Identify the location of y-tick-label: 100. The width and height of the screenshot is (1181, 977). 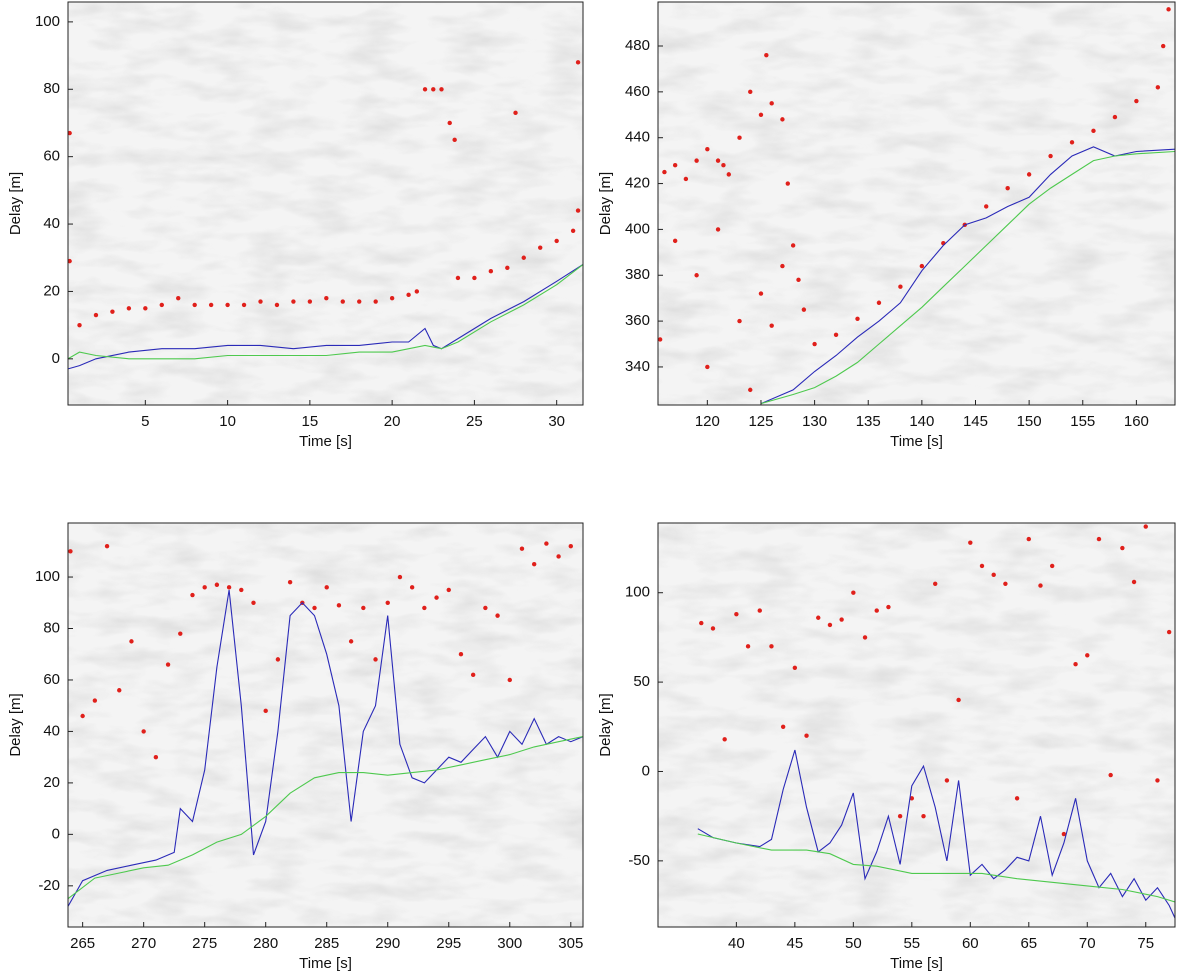
(47, 21).